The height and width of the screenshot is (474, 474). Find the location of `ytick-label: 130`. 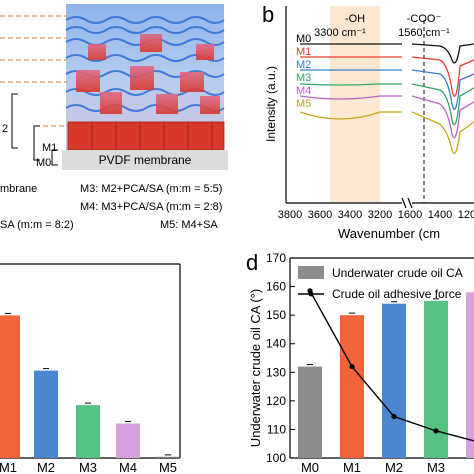

ytick-label: 130 is located at coordinates (276, 372).